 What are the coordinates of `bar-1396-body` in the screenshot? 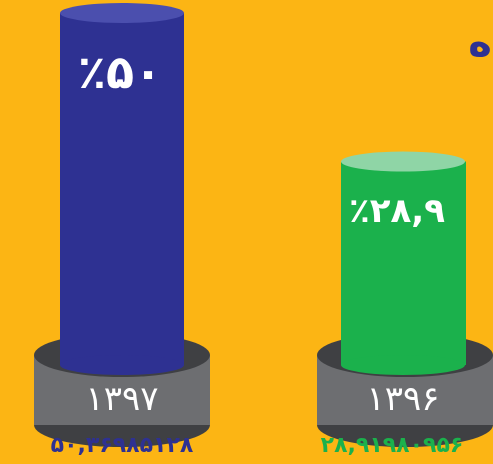 It's located at (403, 263).